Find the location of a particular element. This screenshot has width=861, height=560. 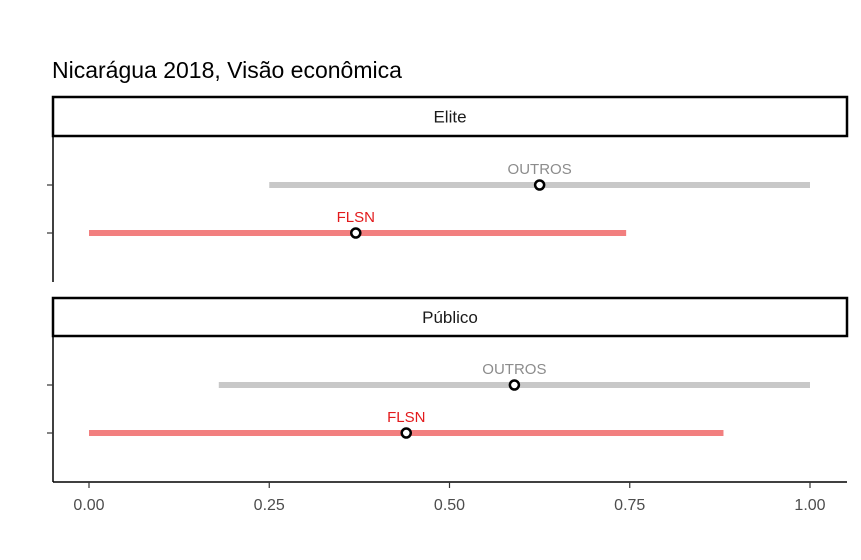

x-tick-label: 0.00 is located at coordinates (88, 505).